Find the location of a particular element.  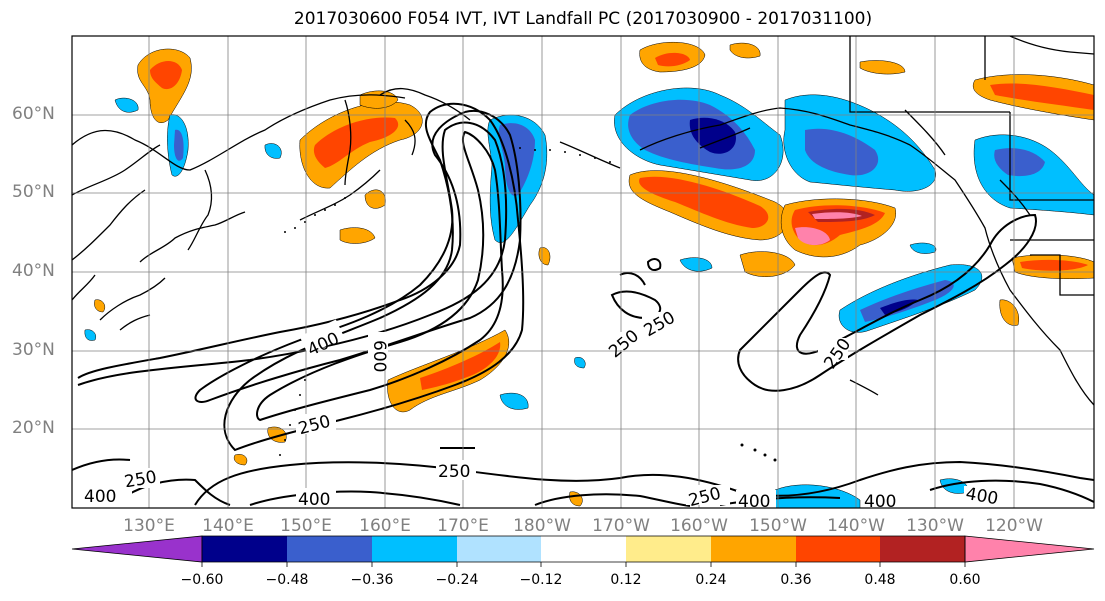

lon-label: 170°E is located at coordinates (463, 526).